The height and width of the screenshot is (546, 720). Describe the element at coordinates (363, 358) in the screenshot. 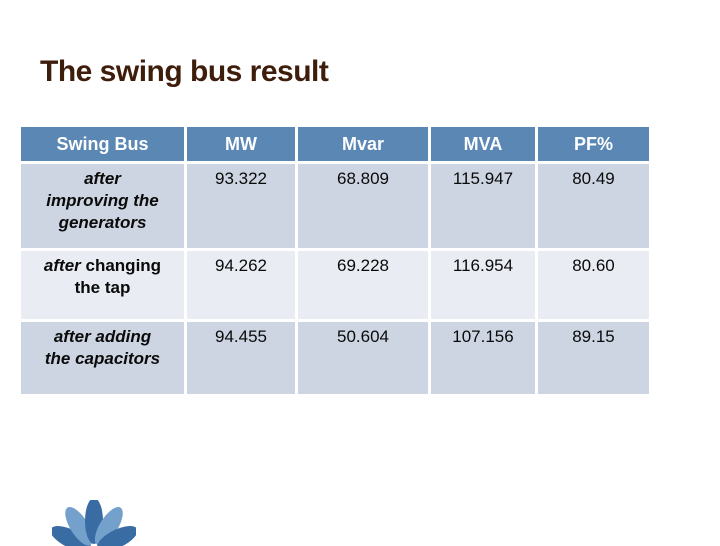

I see `cell-mvar: 50.604` at that location.